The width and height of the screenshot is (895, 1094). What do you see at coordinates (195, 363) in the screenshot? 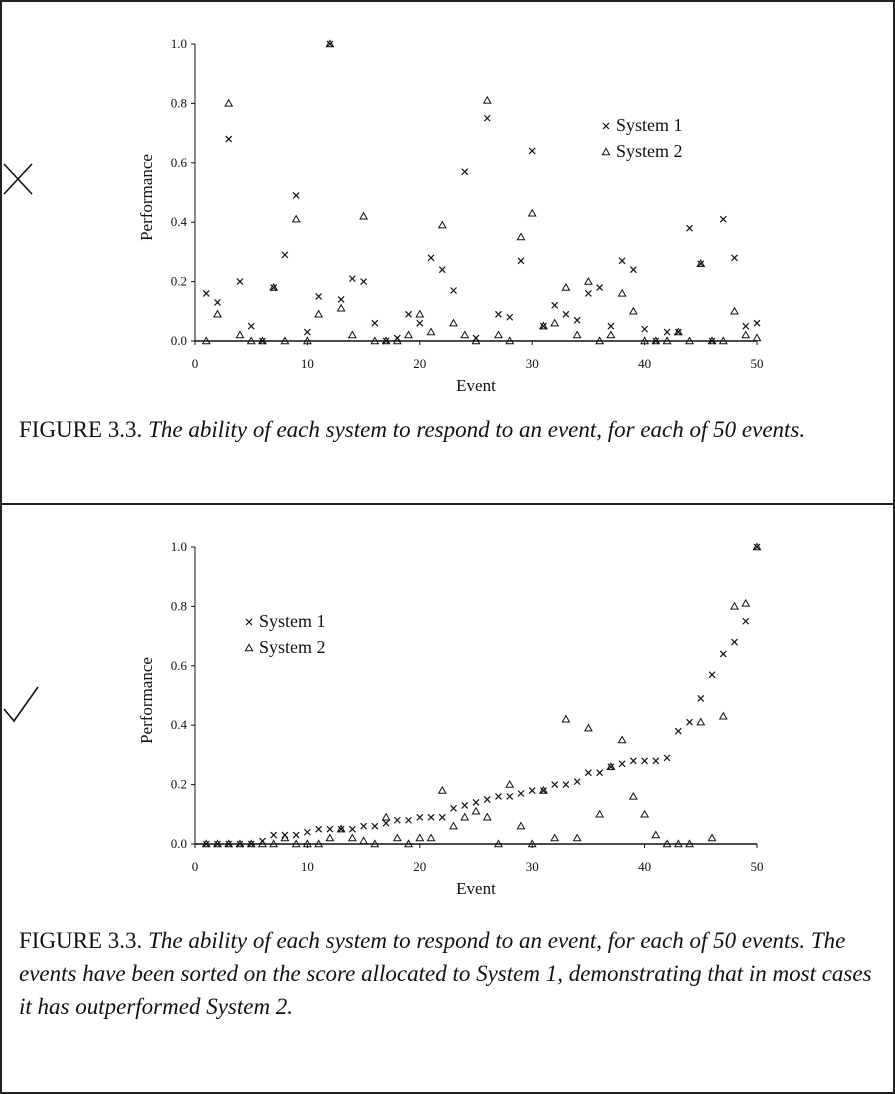
I see `x-tick-label: 0` at bounding box center [195, 363].